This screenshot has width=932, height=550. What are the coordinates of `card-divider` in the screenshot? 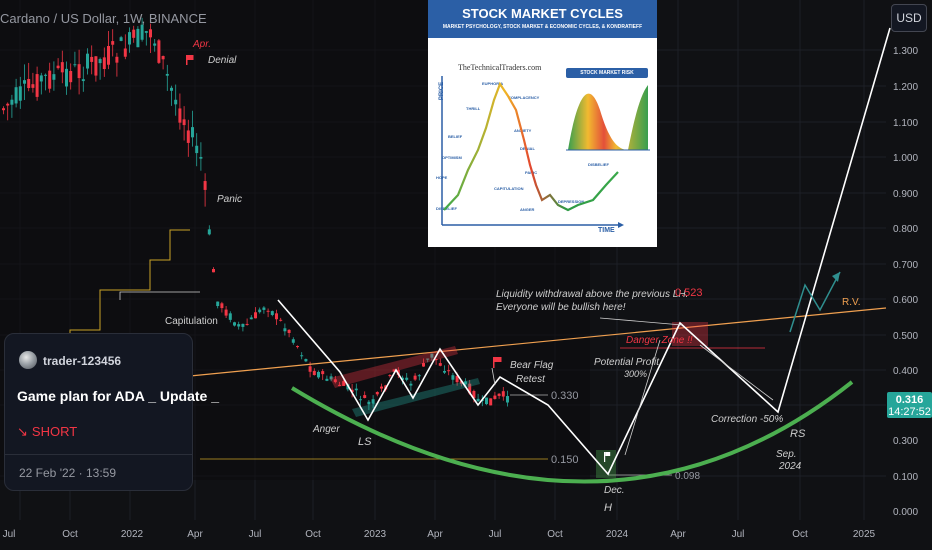 It's located at (98, 454).